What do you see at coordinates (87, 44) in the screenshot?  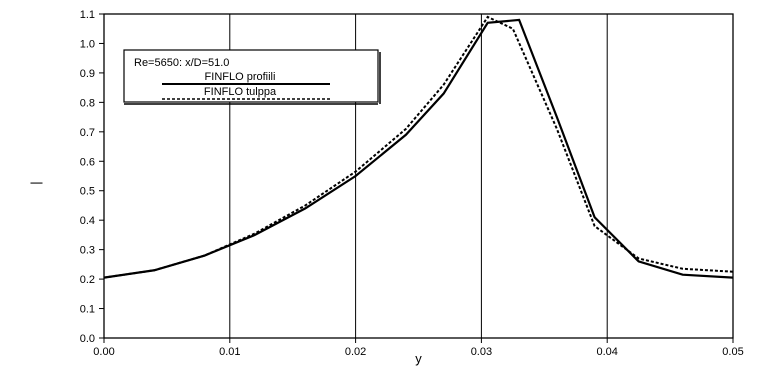 I see `y-tick-label-10: 1.0` at bounding box center [87, 44].